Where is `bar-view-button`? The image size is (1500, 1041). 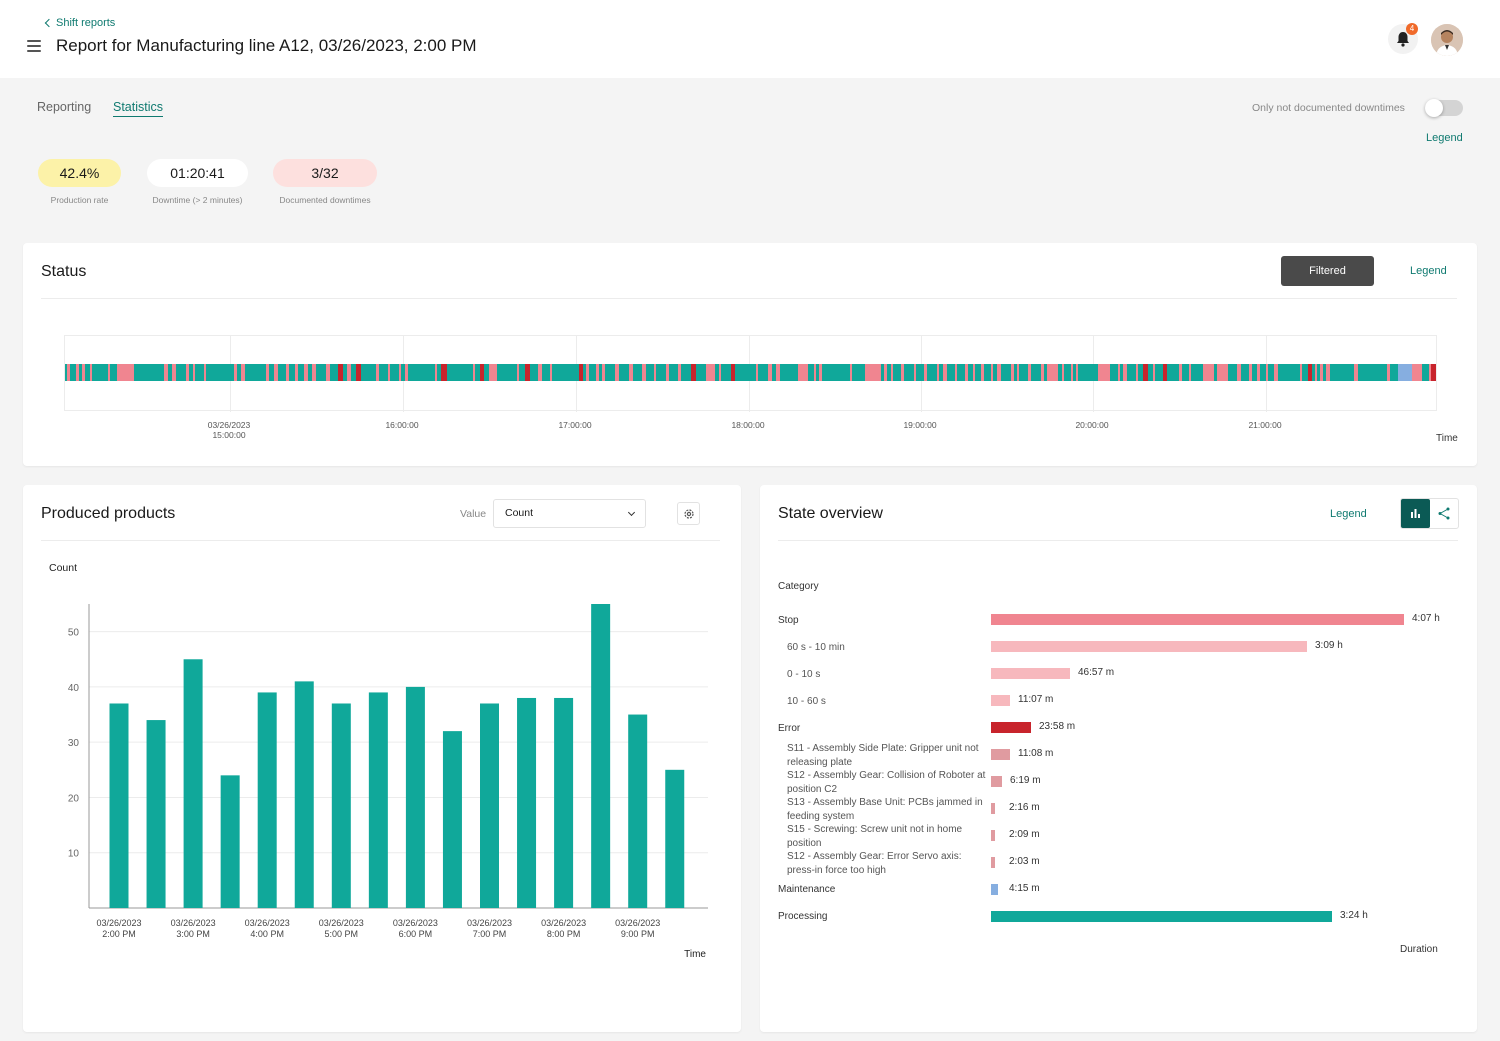 bar-view-button is located at coordinates (1415, 513).